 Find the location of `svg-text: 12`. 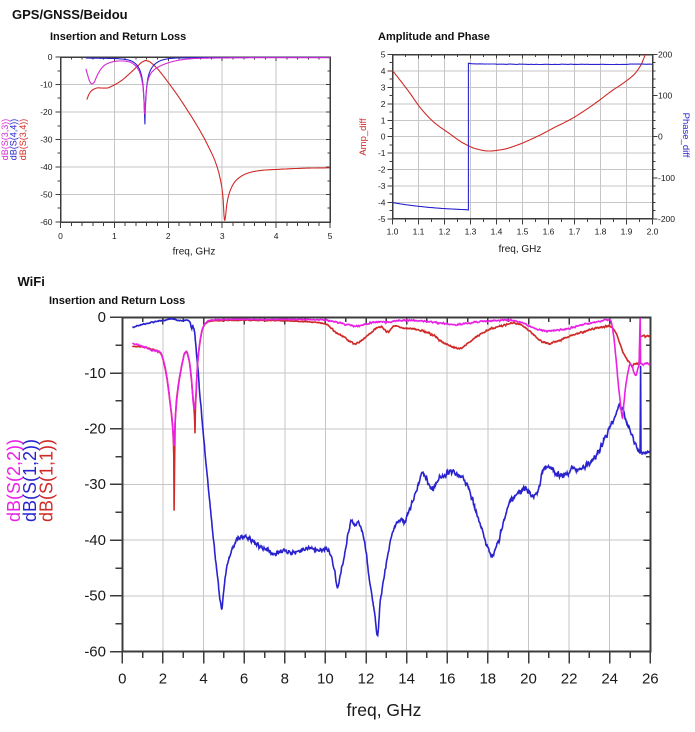

svg-text: 12 is located at coordinates (366, 679).